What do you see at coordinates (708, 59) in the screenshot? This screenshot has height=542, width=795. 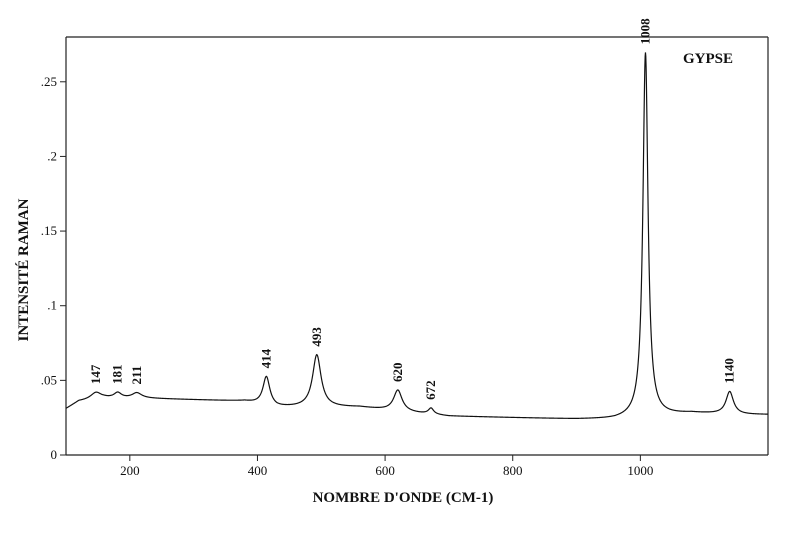 I see `chart-title: GYPSE` at bounding box center [708, 59].